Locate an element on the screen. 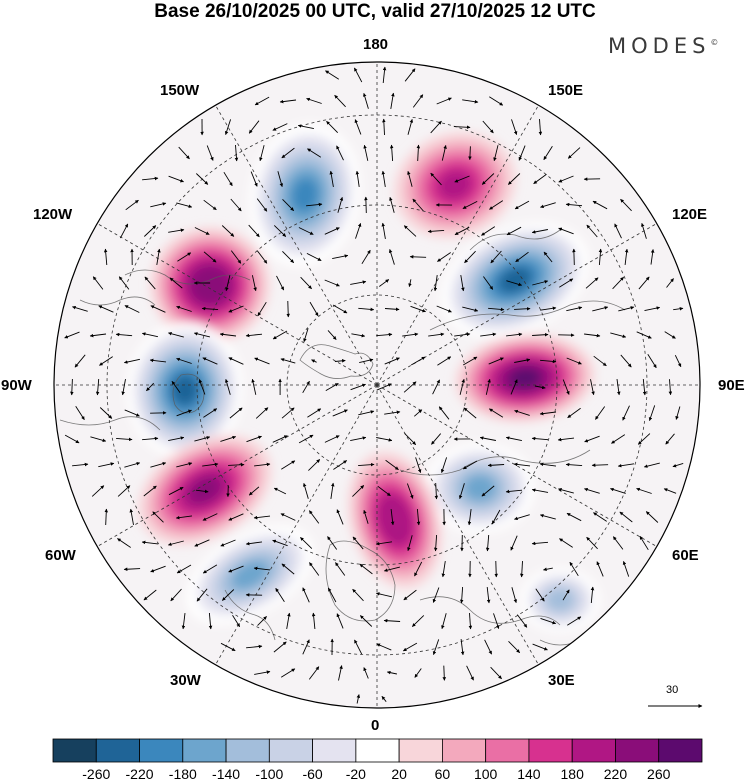 This screenshot has width=750, height=783. lon-label-60w: 60W is located at coordinates (60, 555).